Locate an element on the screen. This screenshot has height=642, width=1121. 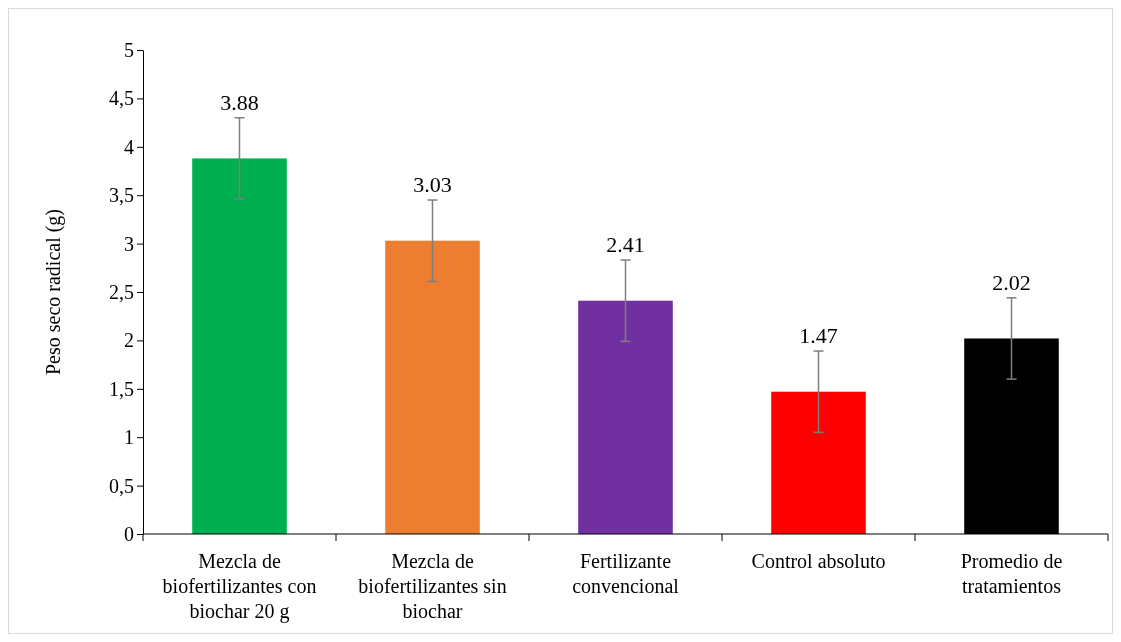
y-tick-label: 1,5 is located at coordinates (121, 388).